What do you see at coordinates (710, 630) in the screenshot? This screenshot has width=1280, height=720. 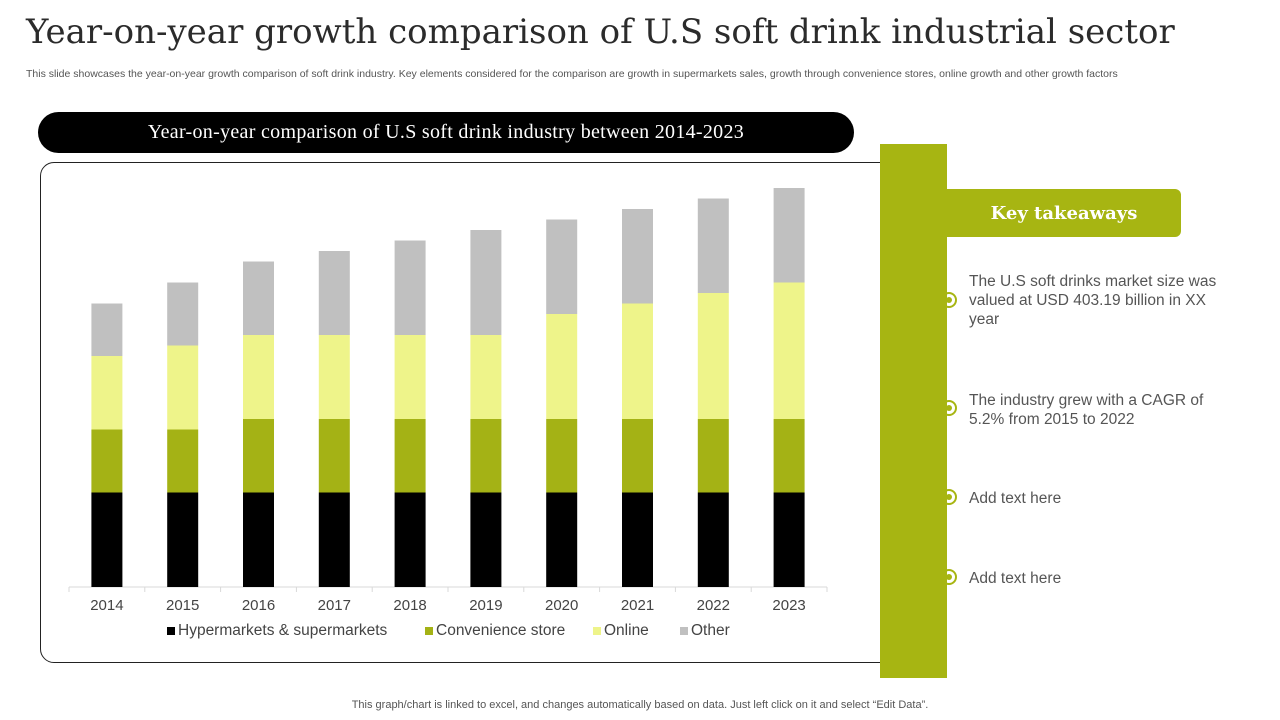 I see `legend-label: Other` at bounding box center [710, 630].